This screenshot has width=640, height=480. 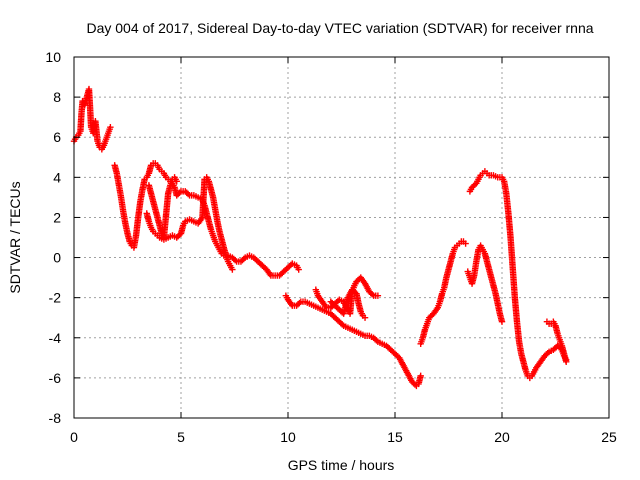 I want to click on y-tick-label: 6, so click(x=57, y=137).